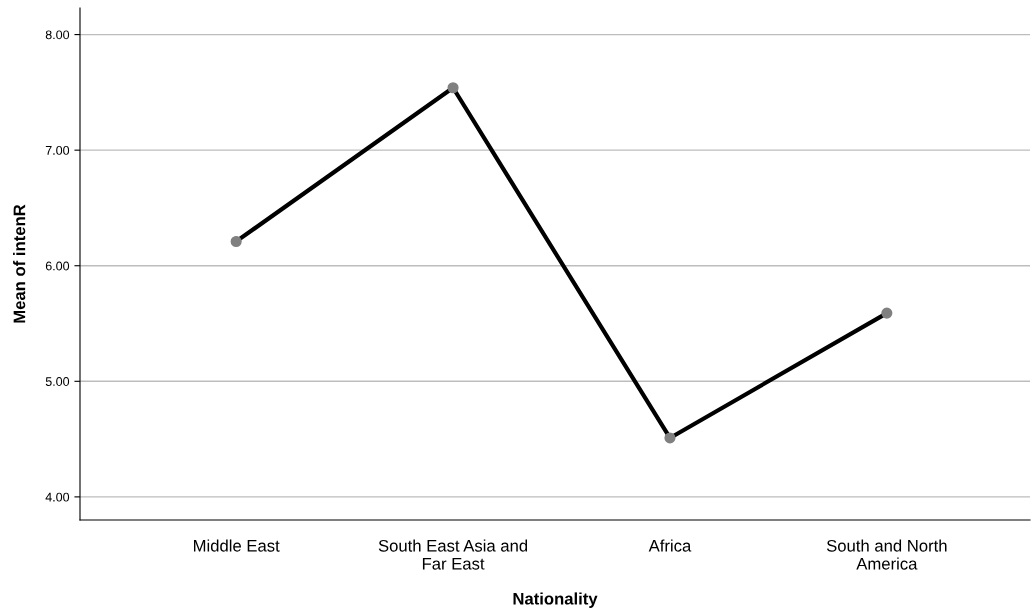 The image size is (1034, 615). I want to click on y-tick-label: 8.00, so click(57, 35).